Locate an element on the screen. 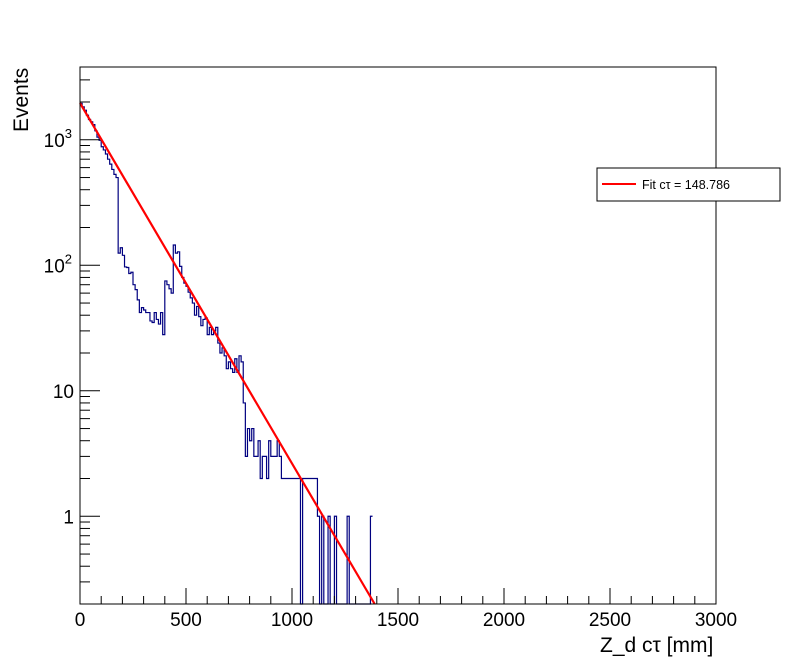 The height and width of the screenshot is (672, 796). legend-entry-label: Fit cτ = 148.786 is located at coordinates (686, 185).